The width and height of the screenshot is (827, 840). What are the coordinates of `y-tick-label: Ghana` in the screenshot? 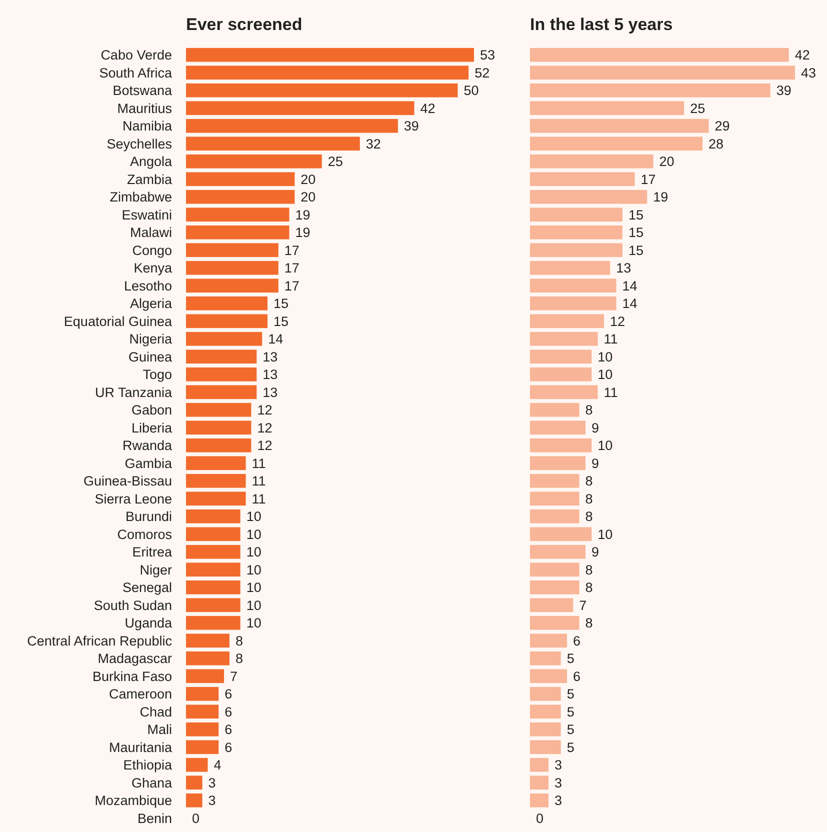 It's located at (151, 782).